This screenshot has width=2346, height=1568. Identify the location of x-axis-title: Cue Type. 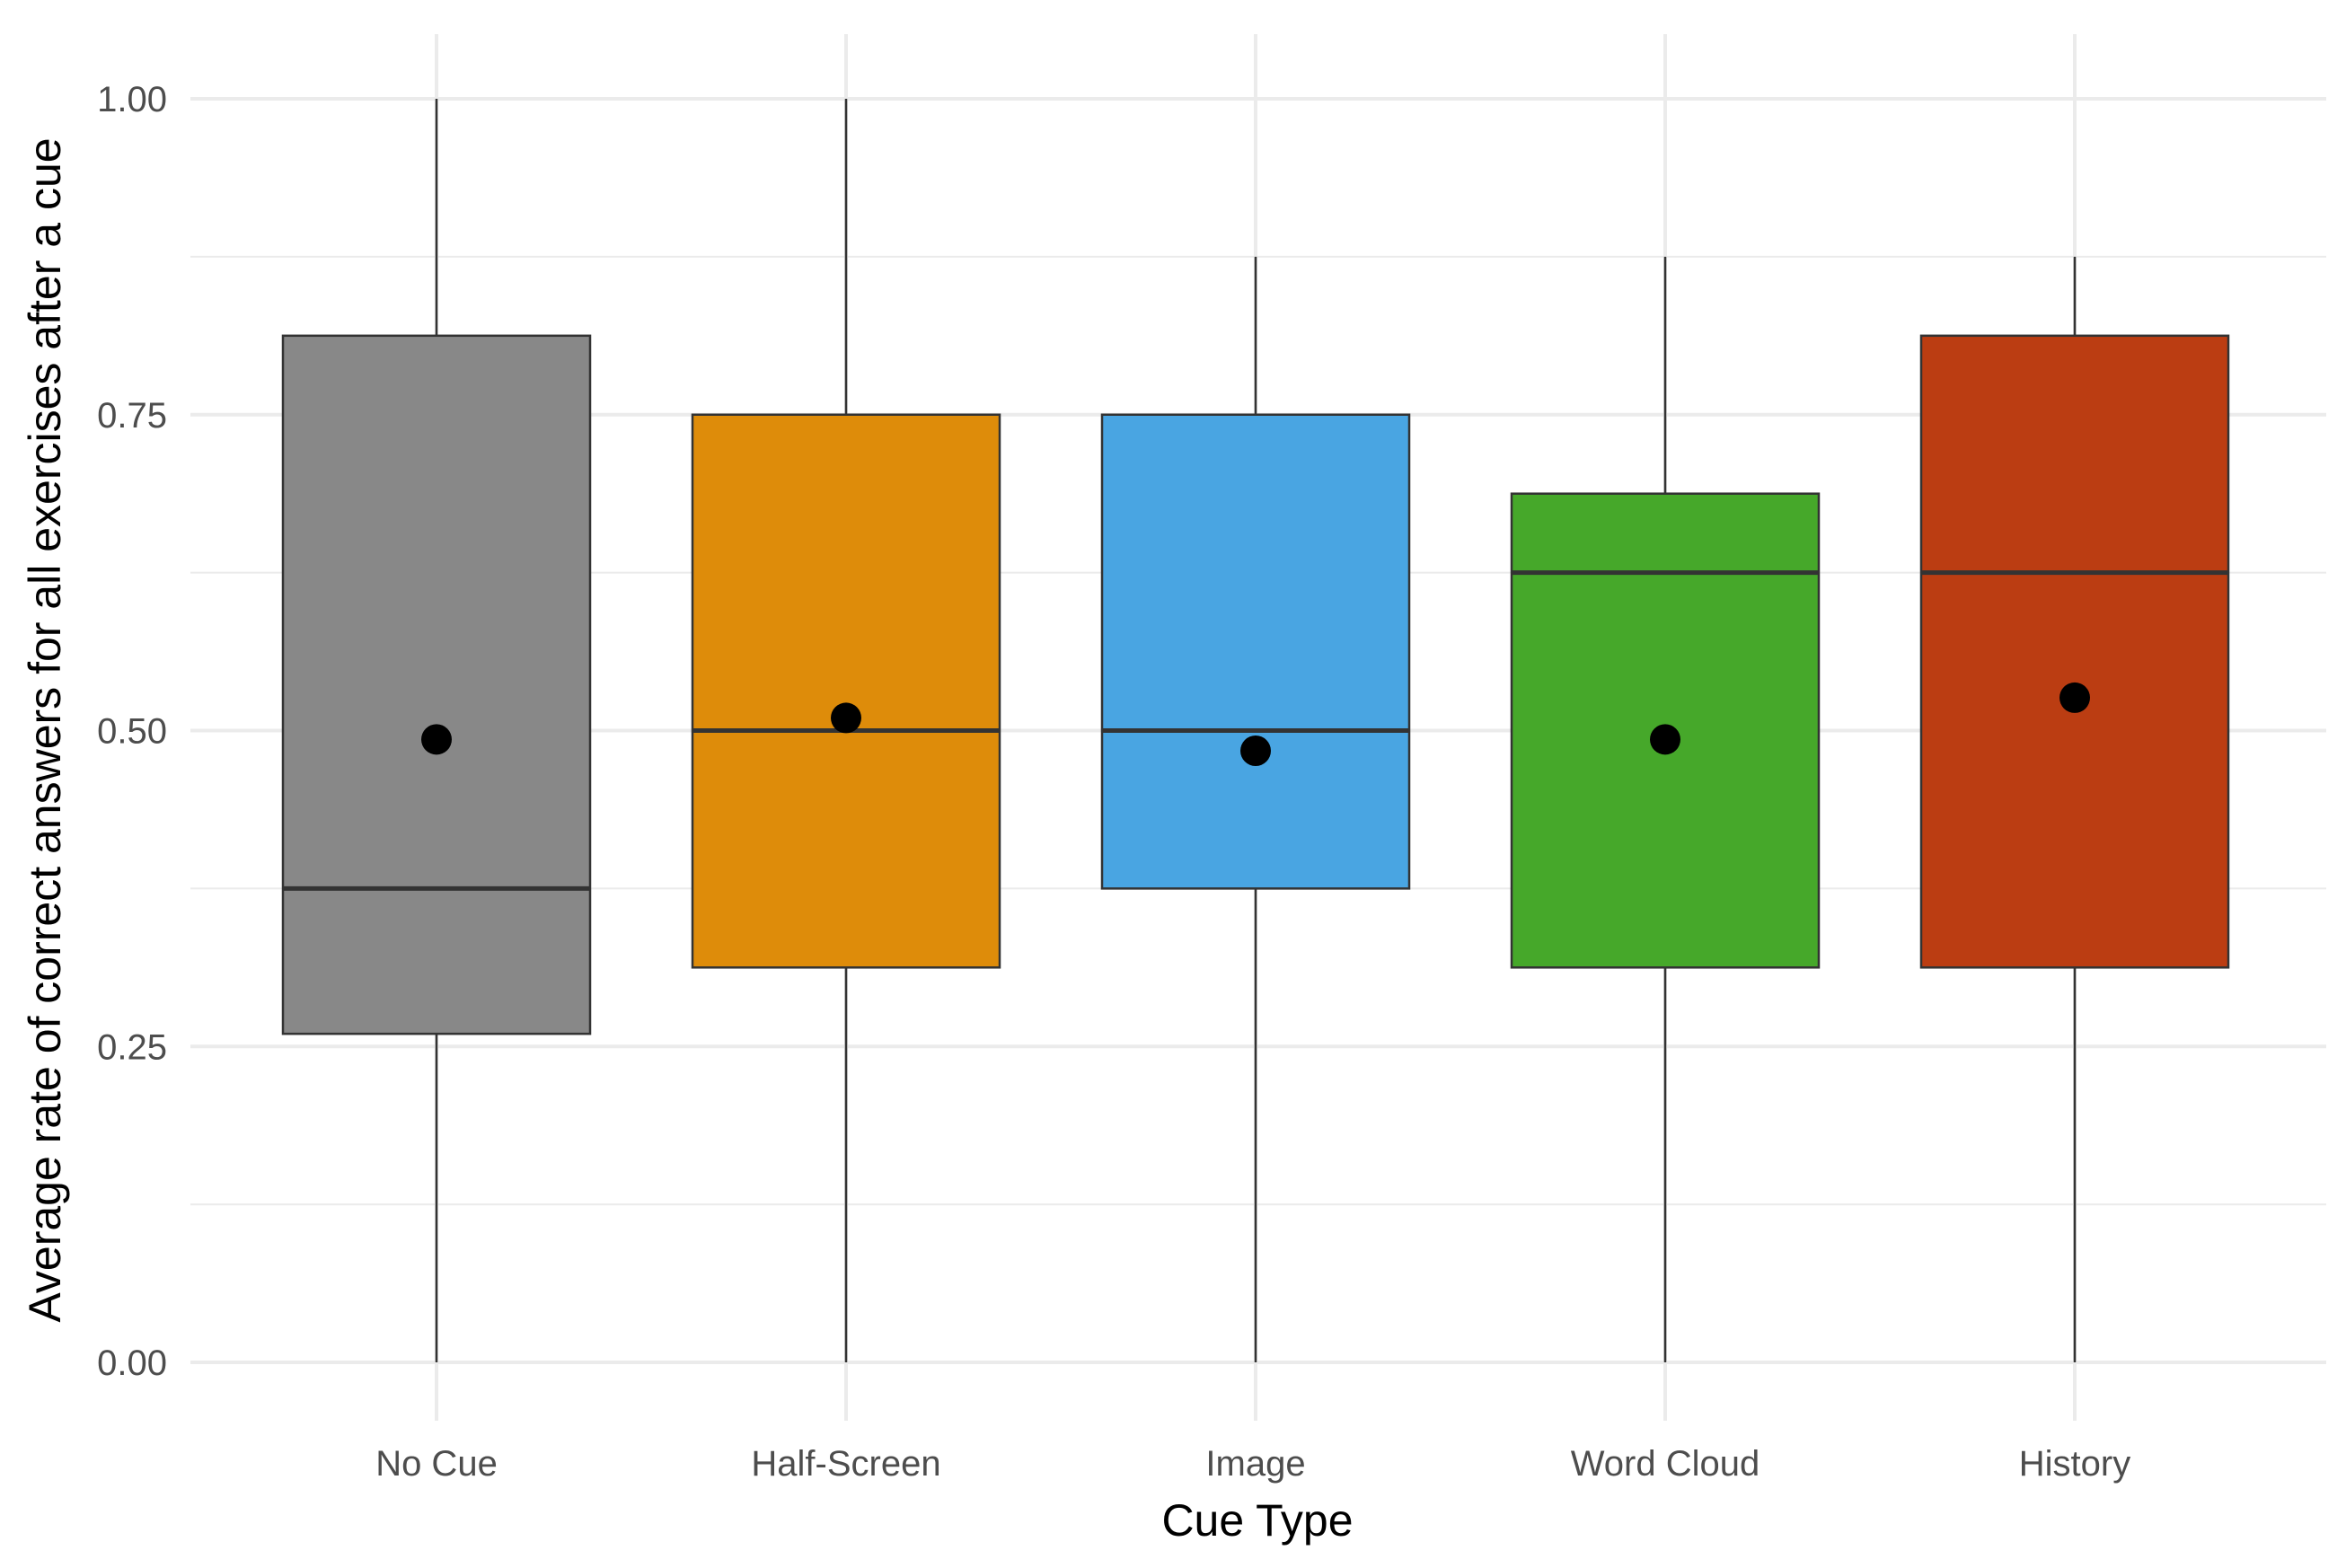
(1257, 1520).